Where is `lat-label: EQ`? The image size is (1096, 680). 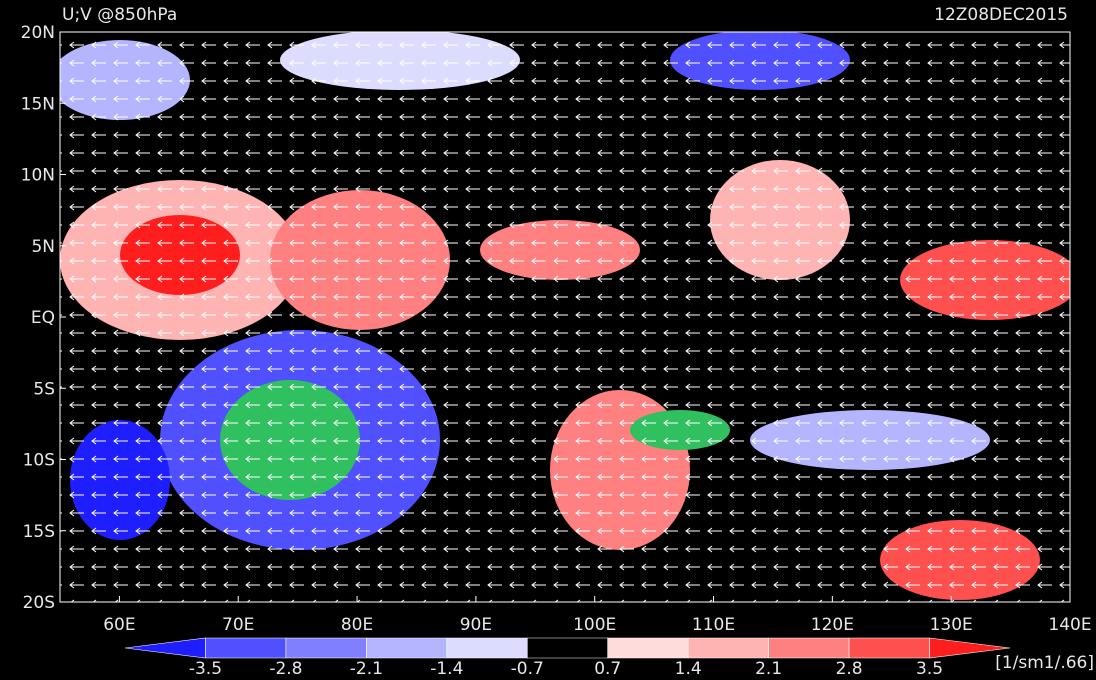
lat-label: EQ is located at coordinates (43, 318).